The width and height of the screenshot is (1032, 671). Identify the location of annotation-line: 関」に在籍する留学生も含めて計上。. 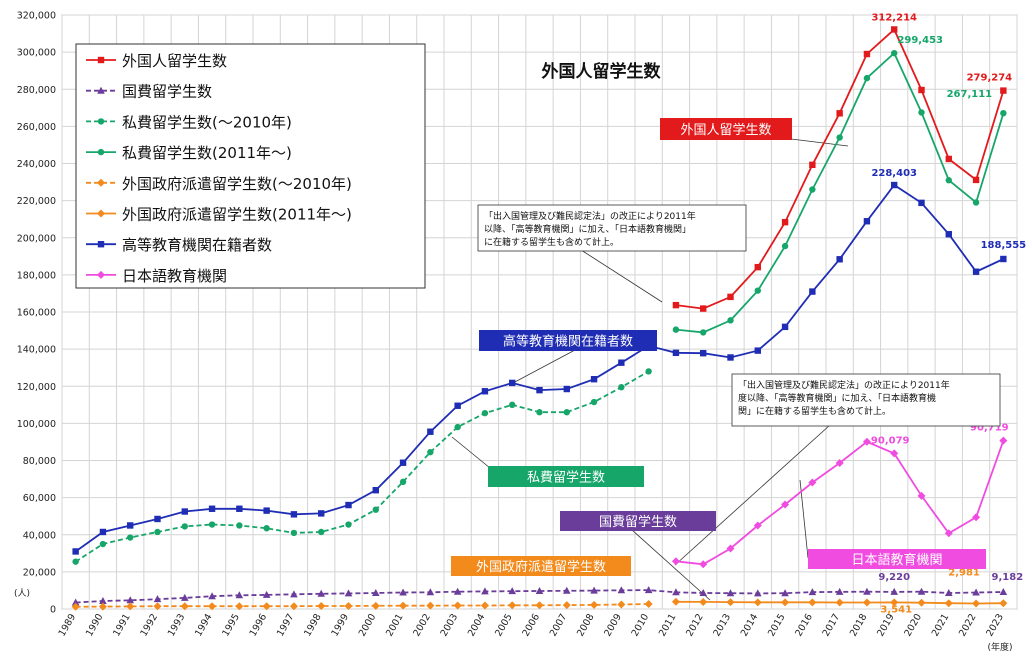
(814, 411).